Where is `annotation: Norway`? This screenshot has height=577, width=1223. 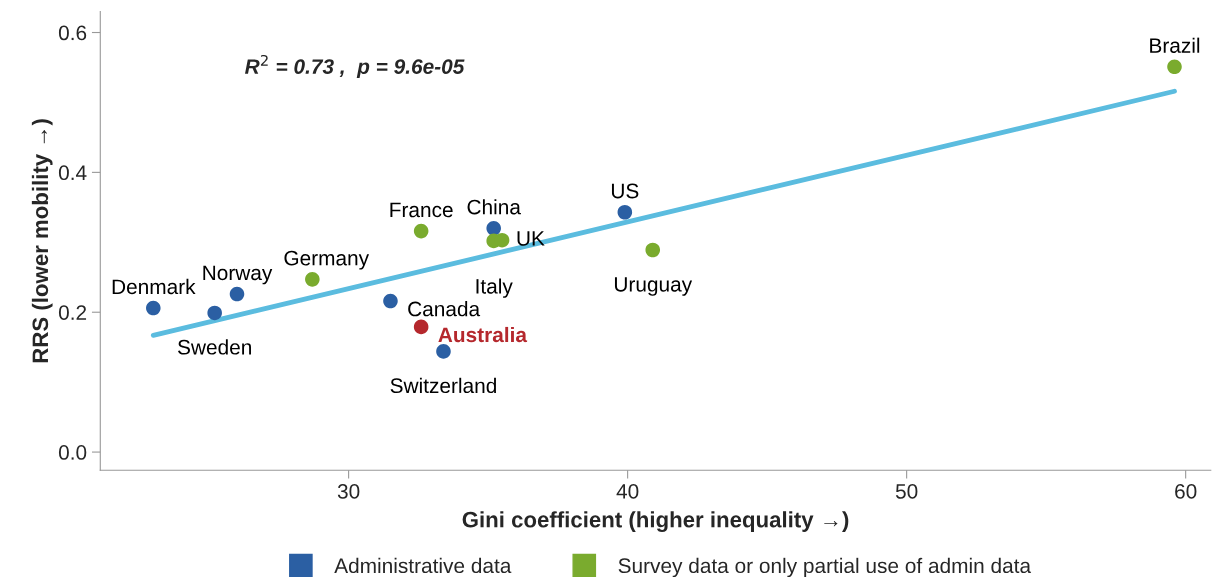 annotation: Norway is located at coordinates (238, 275).